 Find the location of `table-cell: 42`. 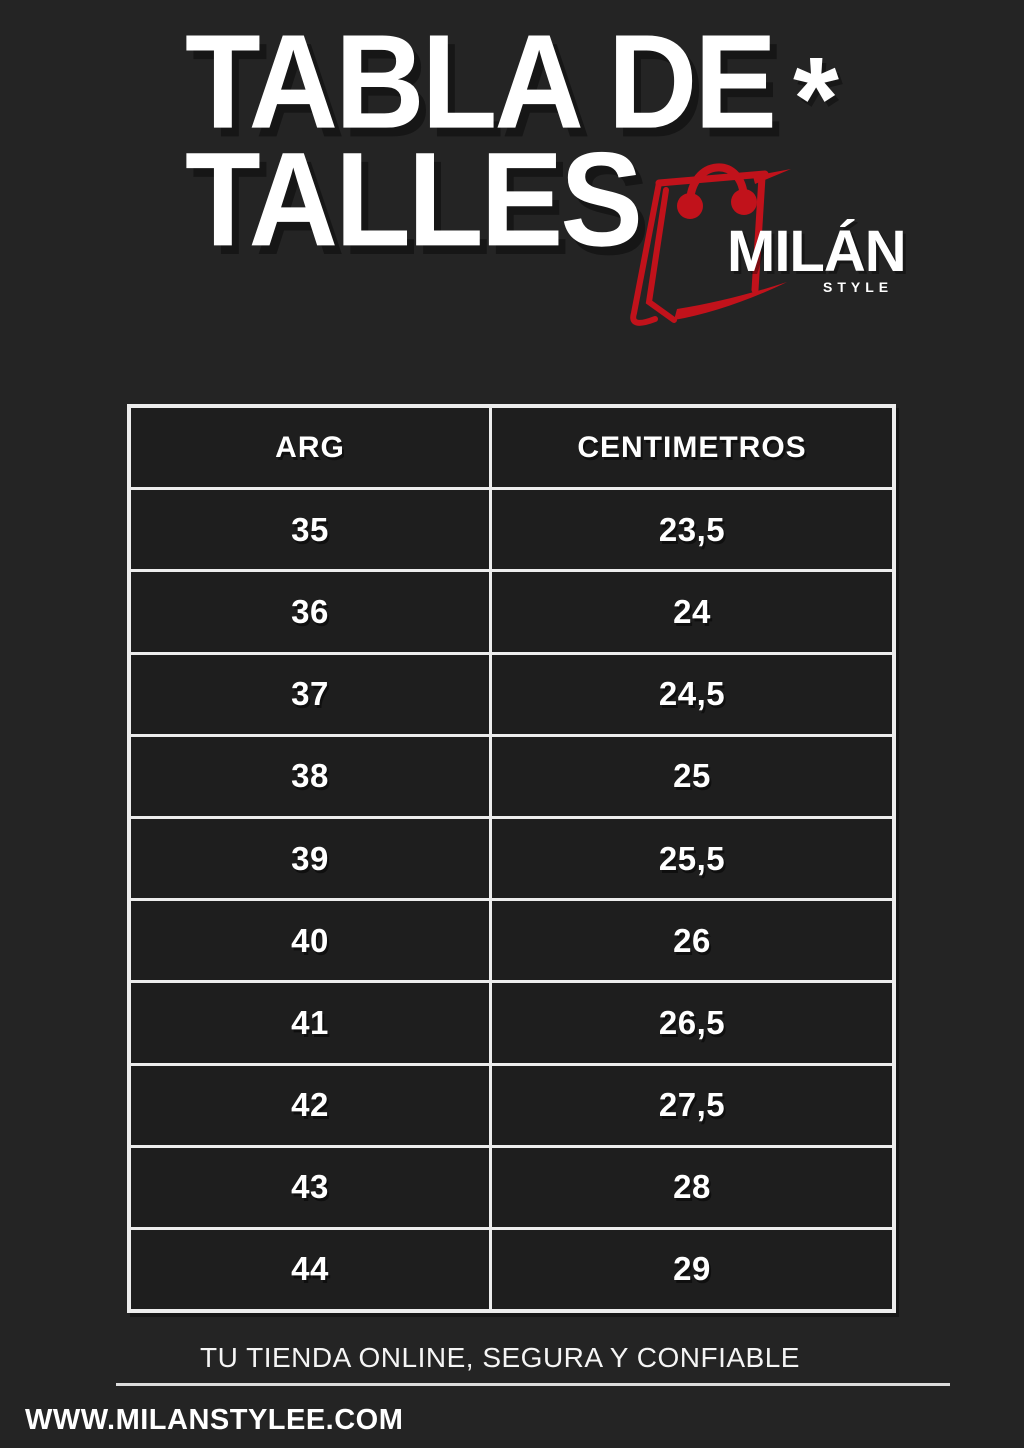

table-cell: 42 is located at coordinates (310, 1105).